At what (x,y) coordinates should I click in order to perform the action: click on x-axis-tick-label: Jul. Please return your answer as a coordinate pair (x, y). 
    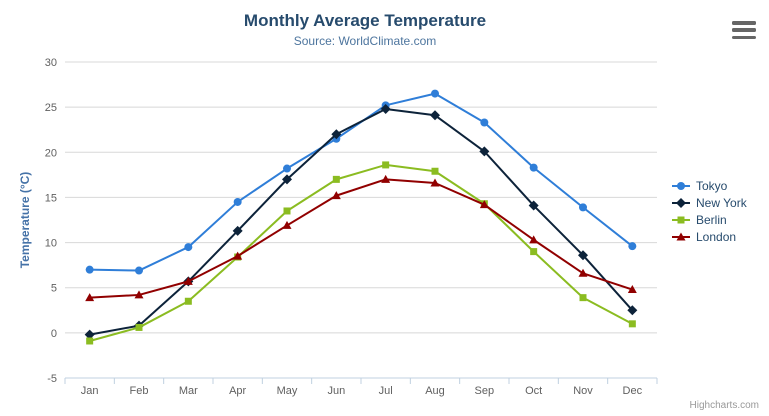
    Looking at the image, I should click on (386, 391).